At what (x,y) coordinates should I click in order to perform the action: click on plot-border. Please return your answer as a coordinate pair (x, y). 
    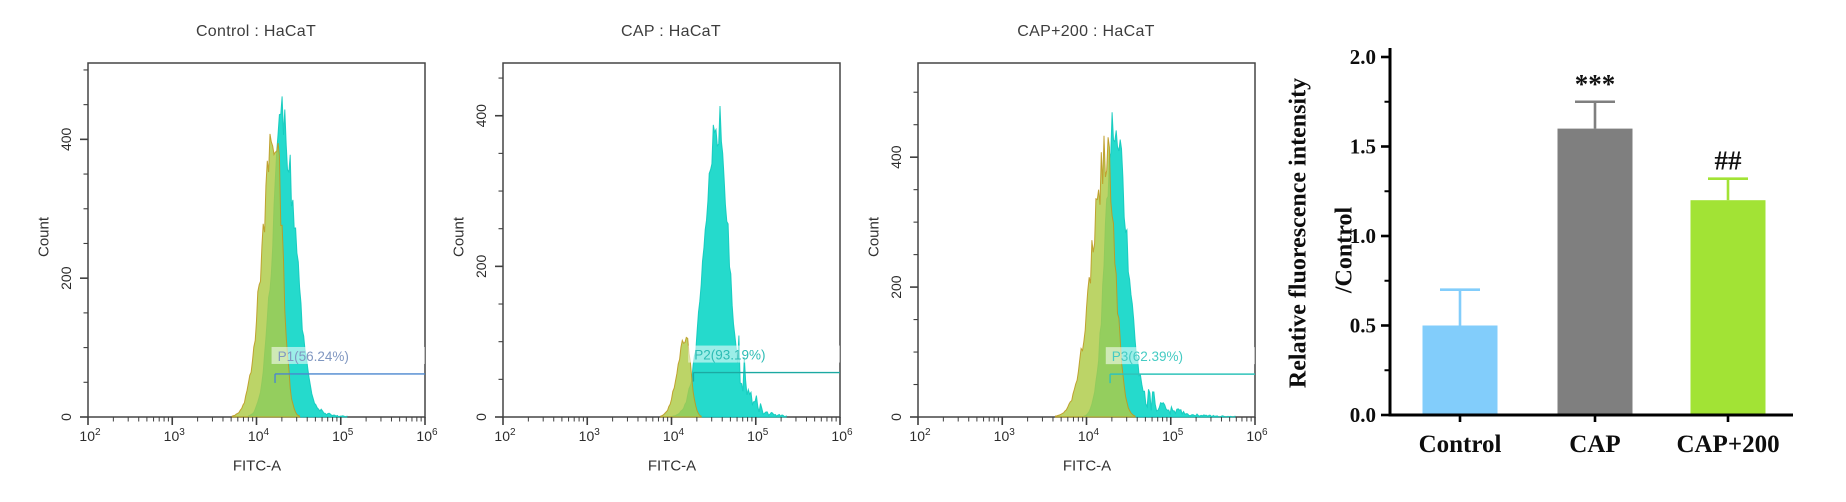
    Looking at the image, I should click on (671, 240).